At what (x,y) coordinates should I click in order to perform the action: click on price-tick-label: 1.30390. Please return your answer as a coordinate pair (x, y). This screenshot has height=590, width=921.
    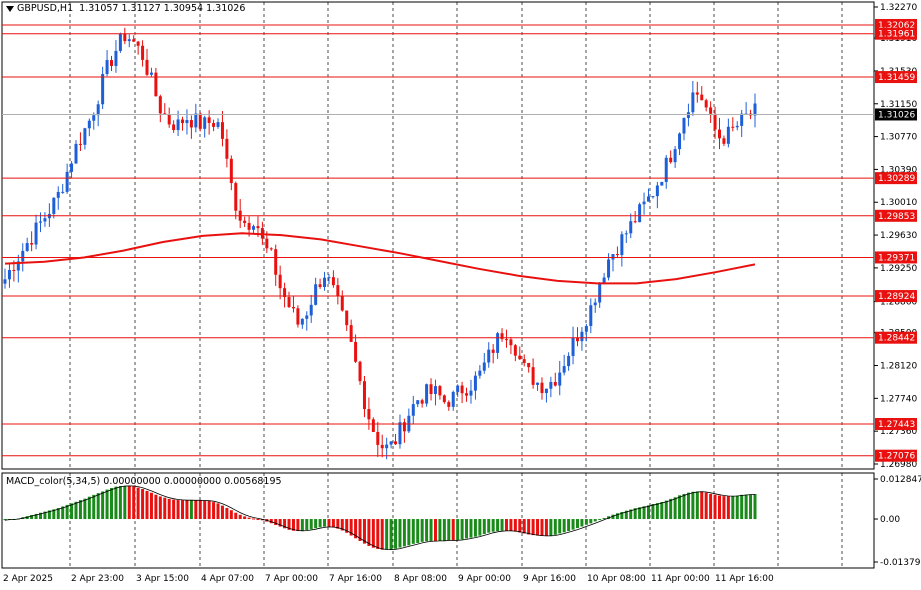
    Looking at the image, I should click on (898, 170).